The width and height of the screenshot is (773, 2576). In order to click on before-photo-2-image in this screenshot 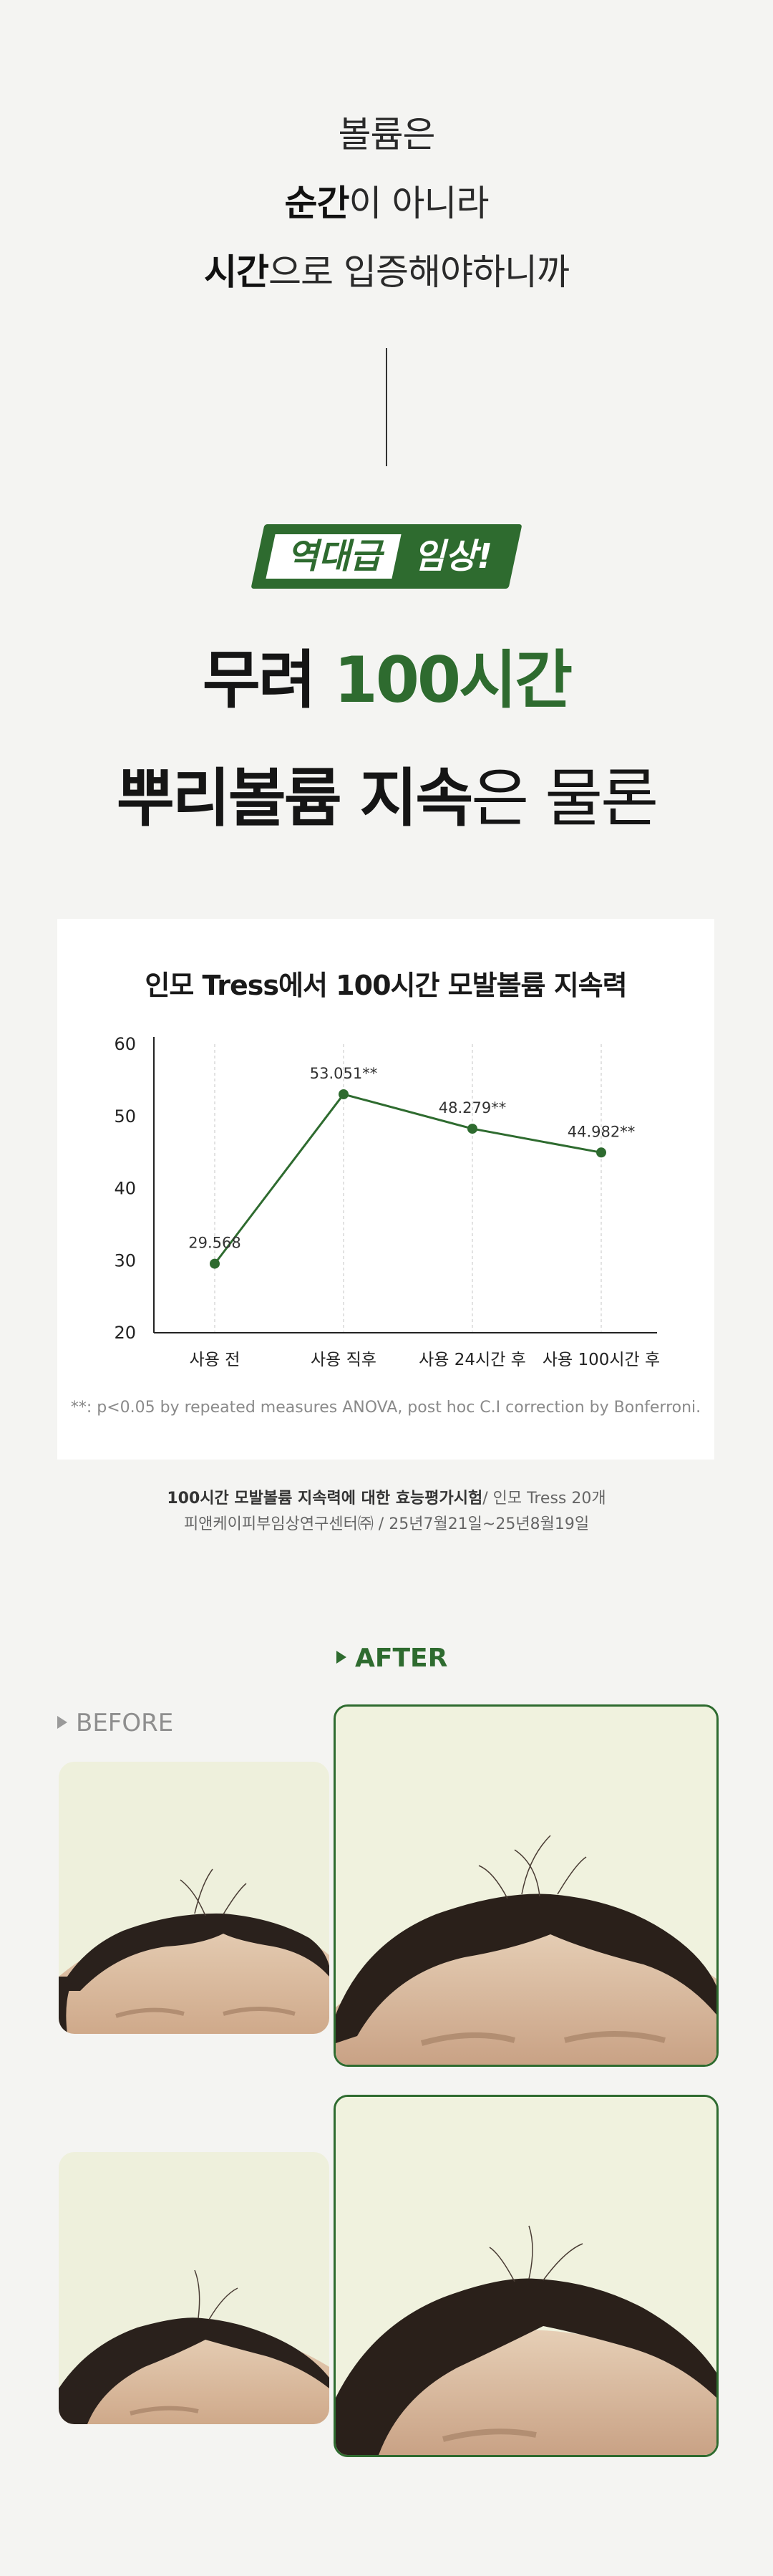, I will do `click(194, 2288)`.